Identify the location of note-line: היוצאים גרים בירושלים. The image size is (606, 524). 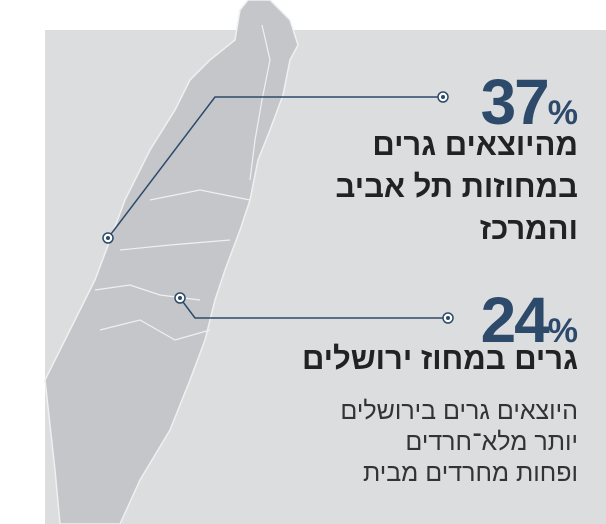
(459, 411).